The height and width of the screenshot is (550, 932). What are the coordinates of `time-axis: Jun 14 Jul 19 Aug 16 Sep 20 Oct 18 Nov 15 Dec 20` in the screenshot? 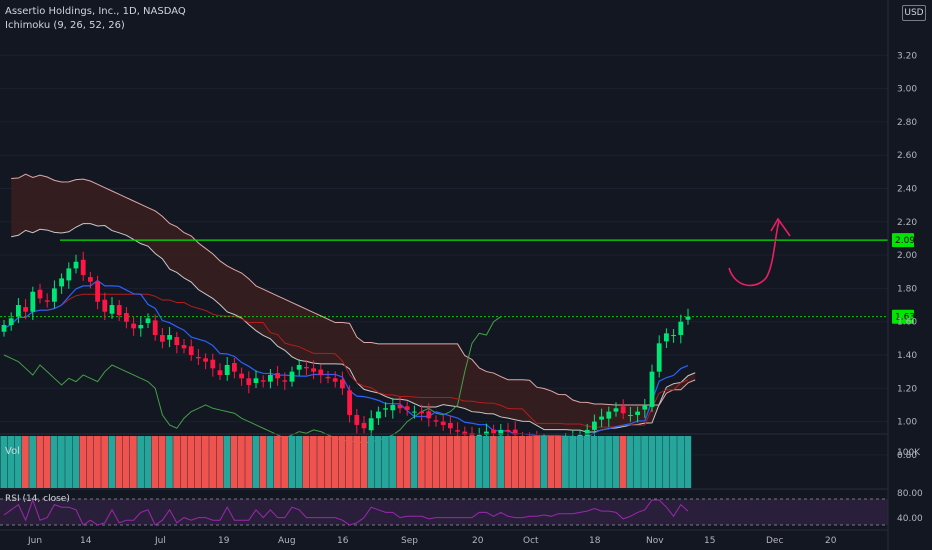 It's located at (432, 541).